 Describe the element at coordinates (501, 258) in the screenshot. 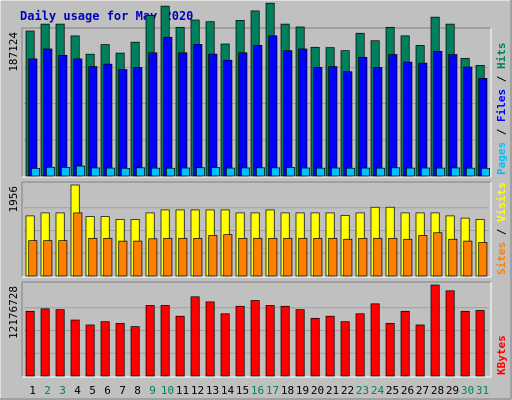

I see `legend-entry: Sites` at that location.